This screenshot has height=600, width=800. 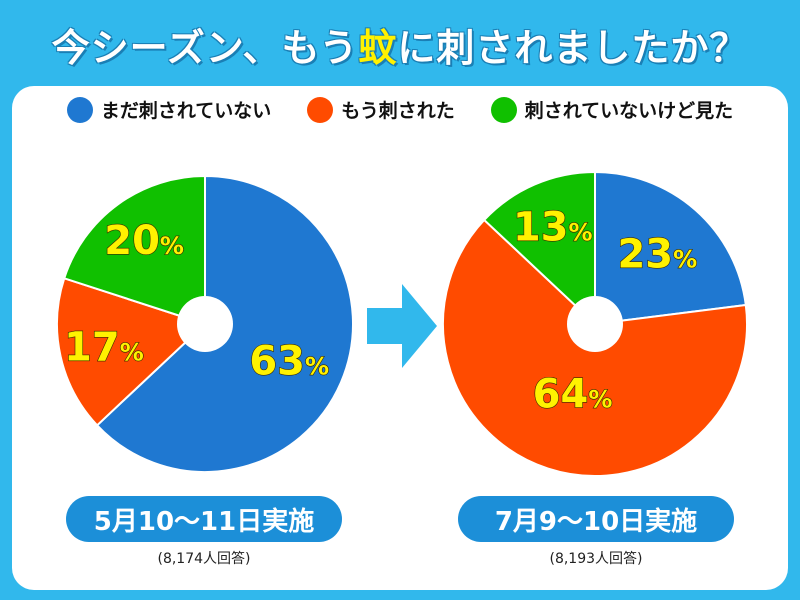 What do you see at coordinates (204, 559) in the screenshot?
I see `respondents-may: (8,174人回答)` at bounding box center [204, 559].